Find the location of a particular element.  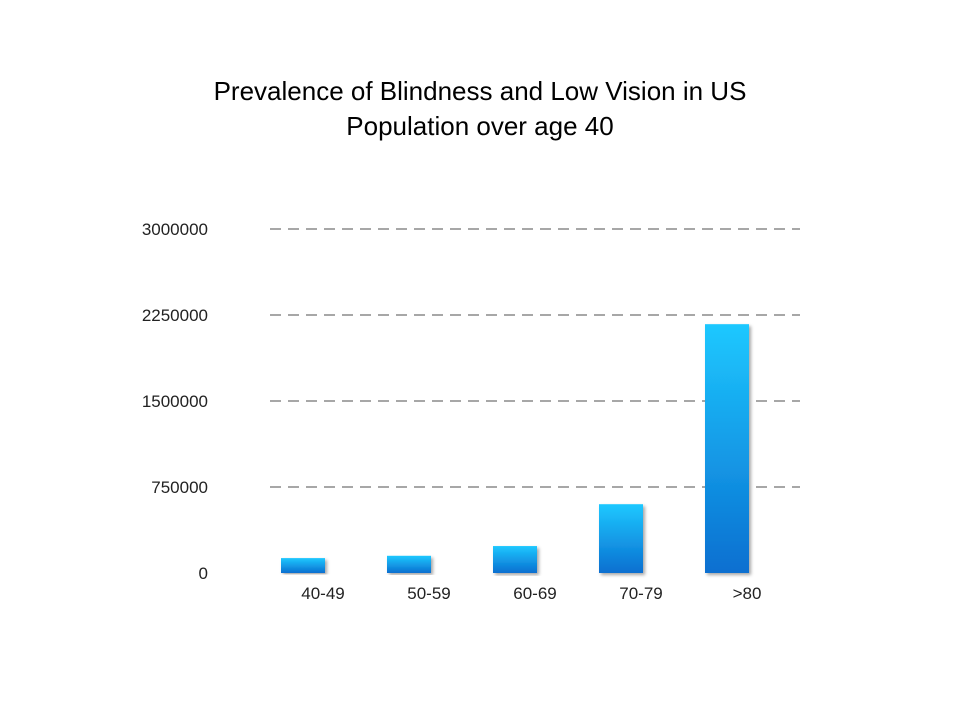

x-tick-label: 60-69 is located at coordinates (534, 593).